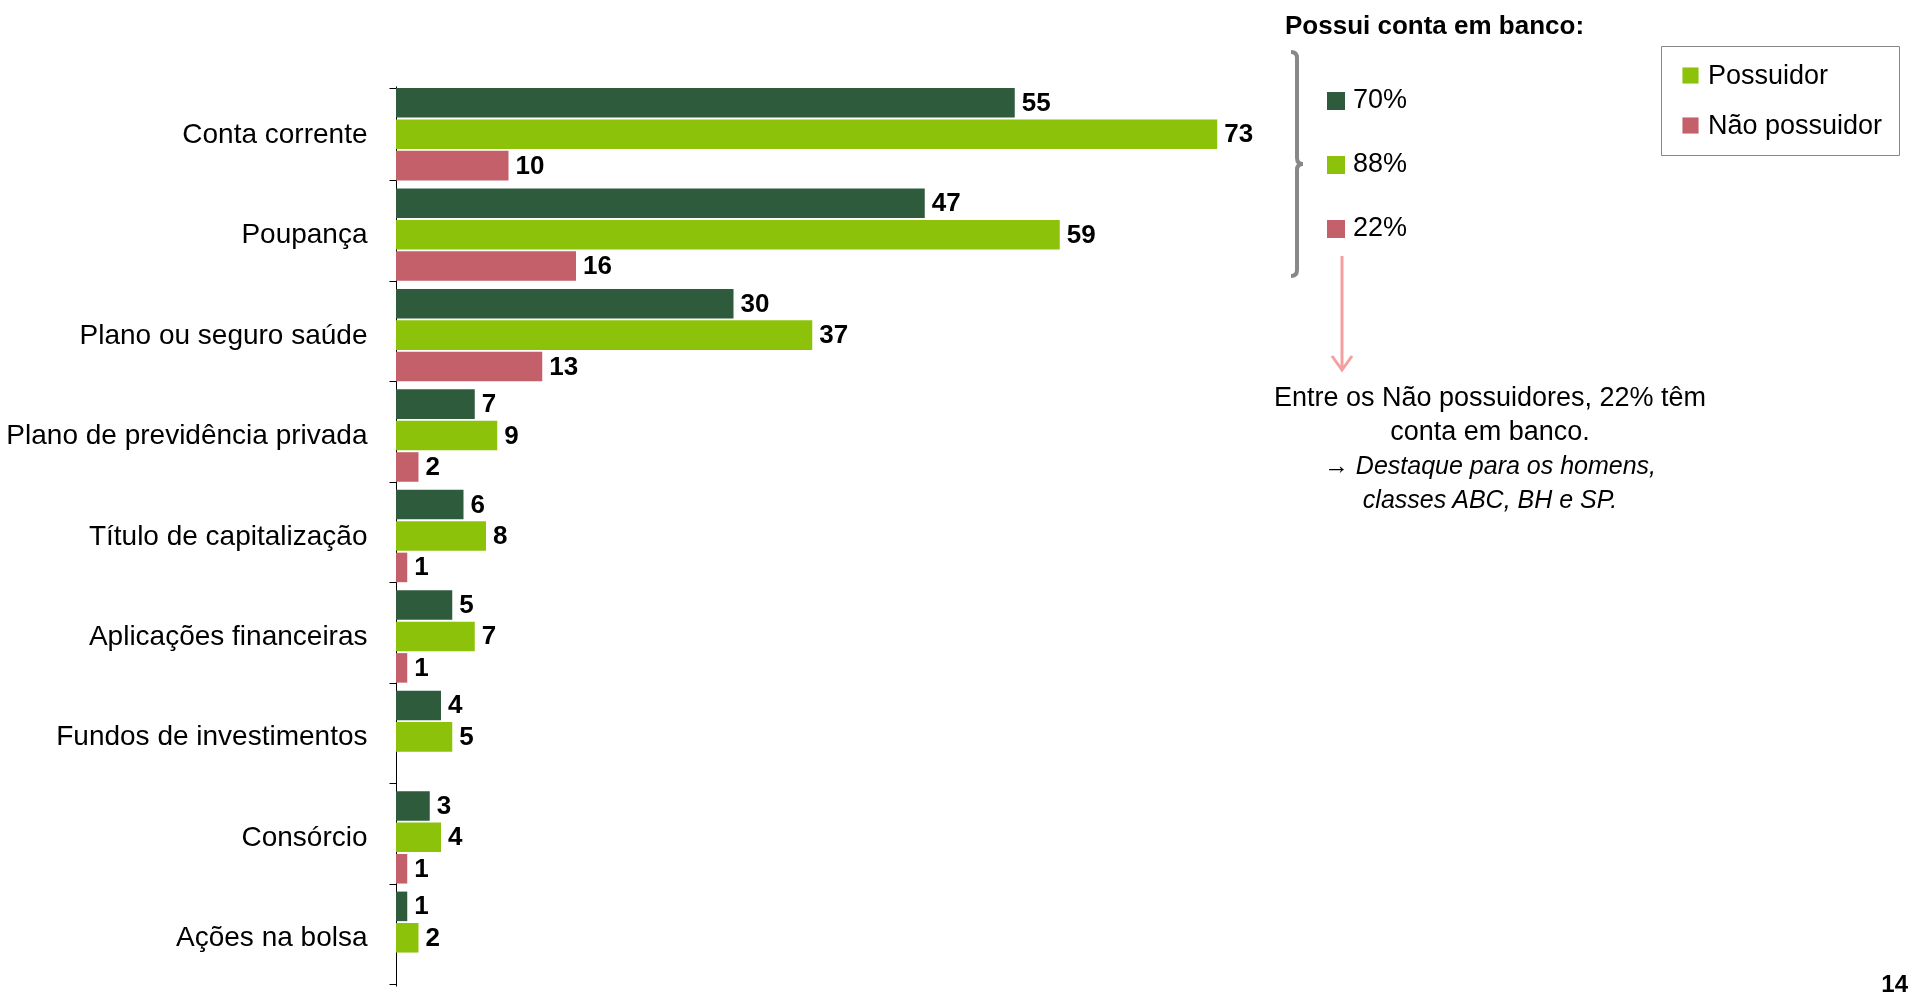  Describe the element at coordinates (834, 334) in the screenshot. I see `data-label: 37` at that location.